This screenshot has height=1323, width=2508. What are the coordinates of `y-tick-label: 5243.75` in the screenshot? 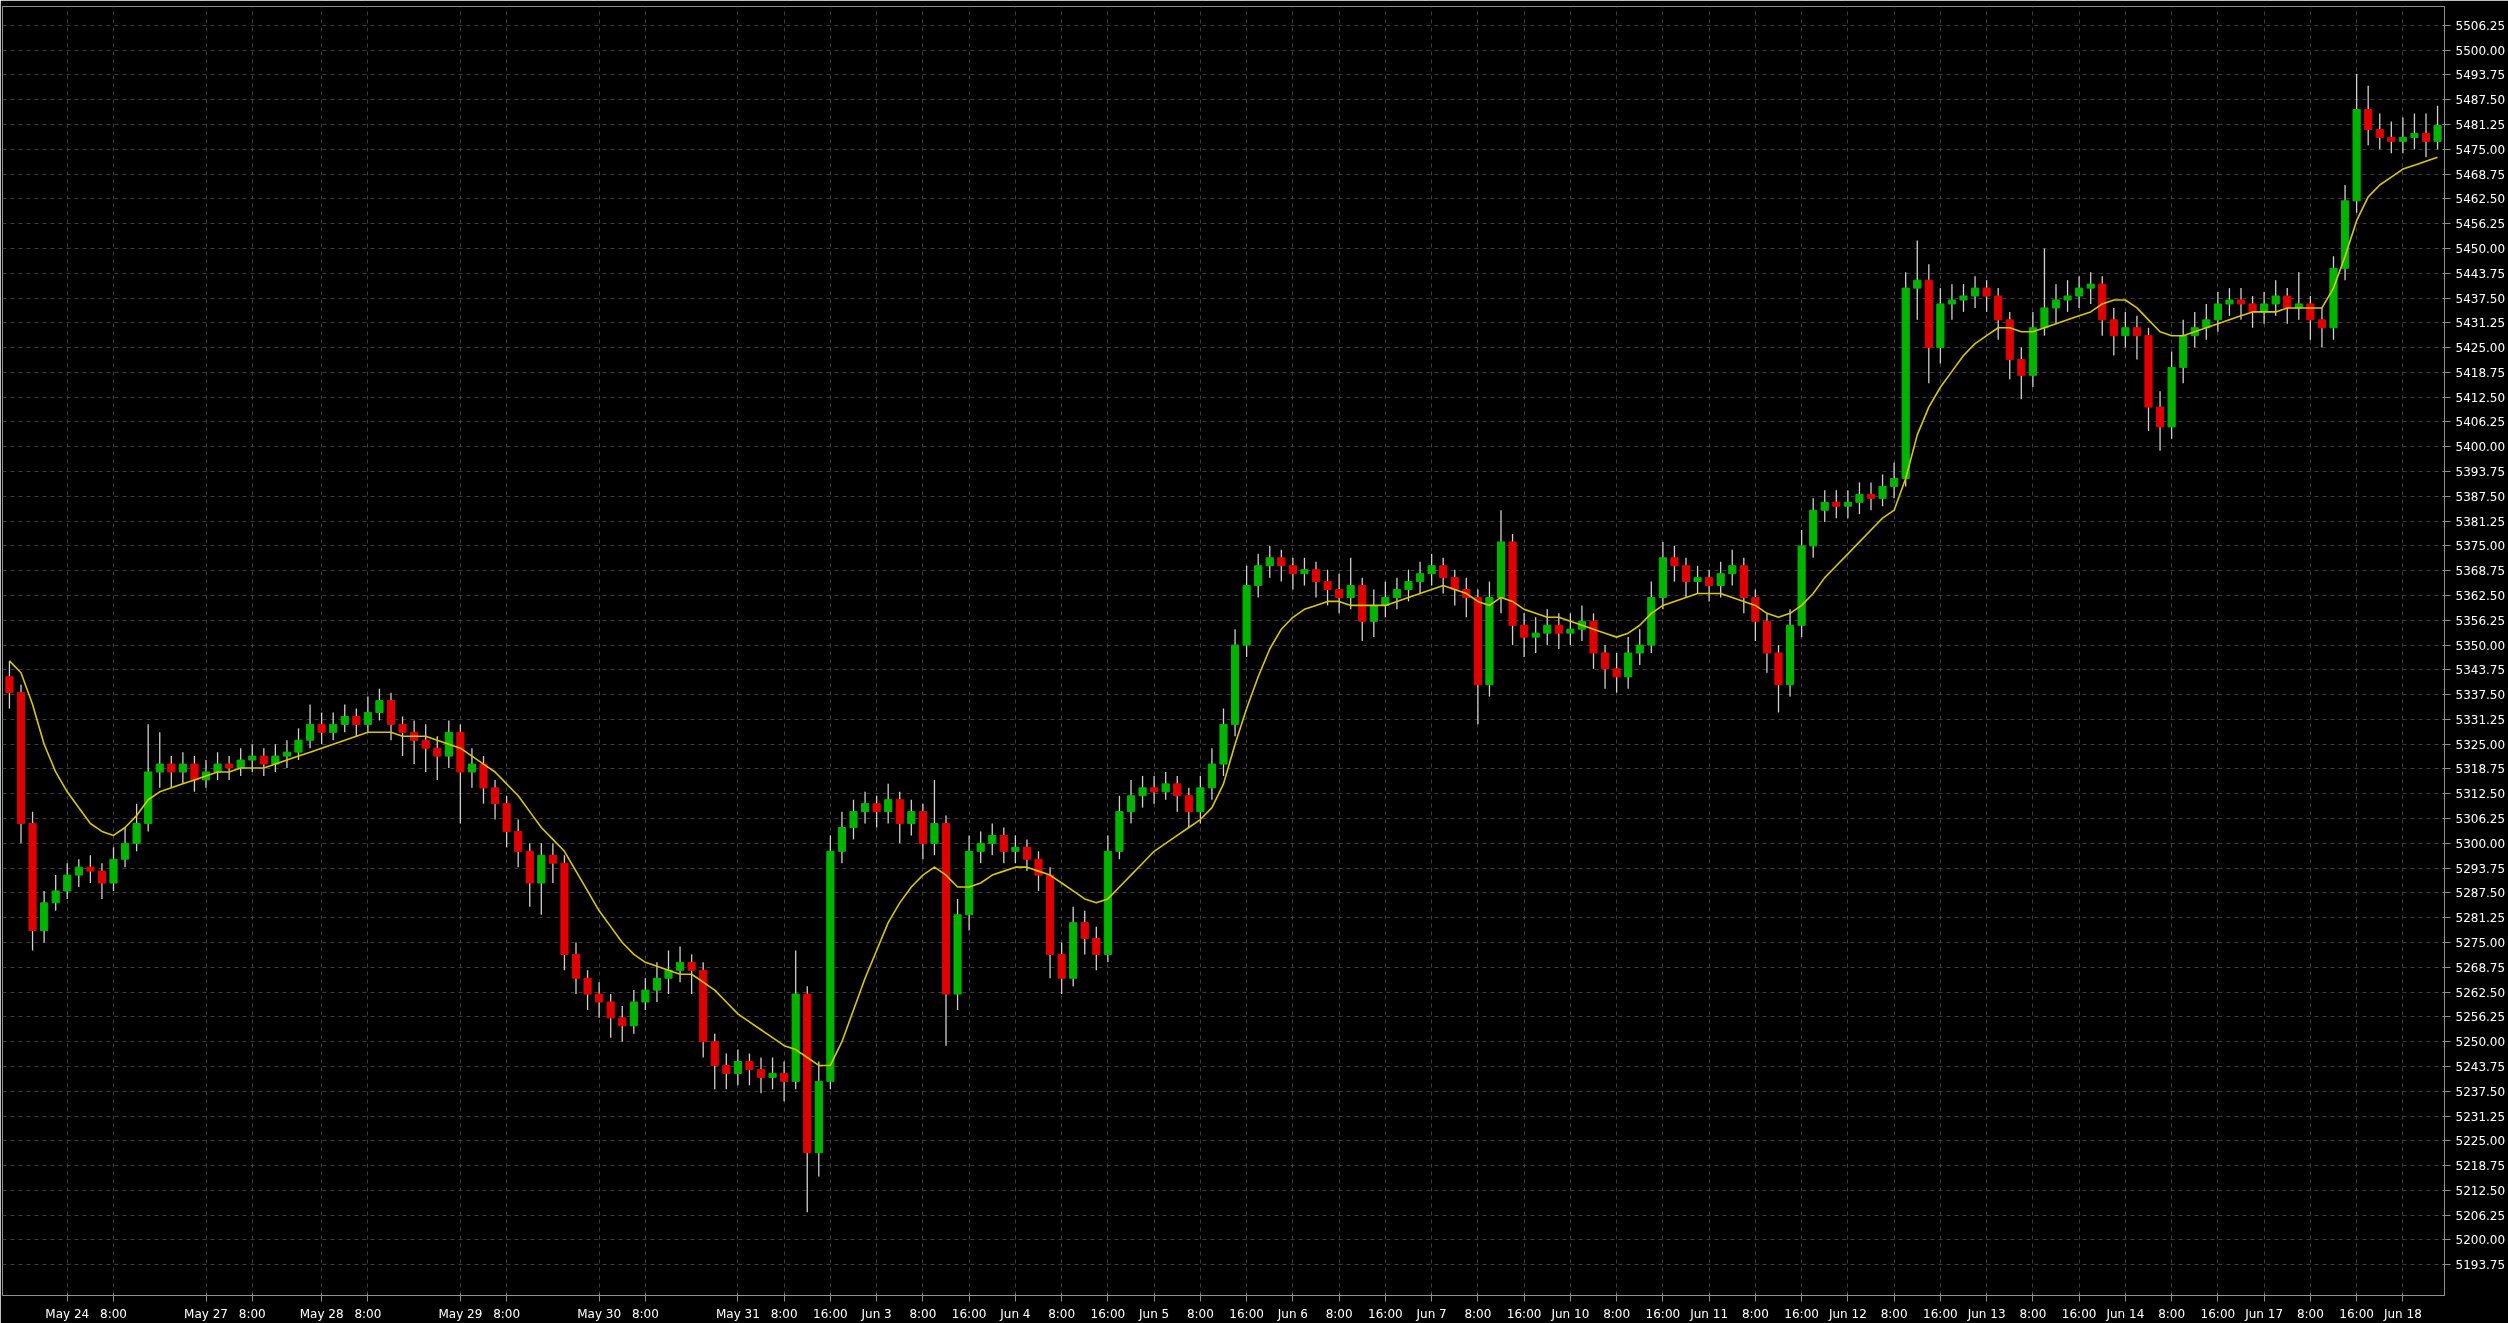 It's located at (2480, 1066).